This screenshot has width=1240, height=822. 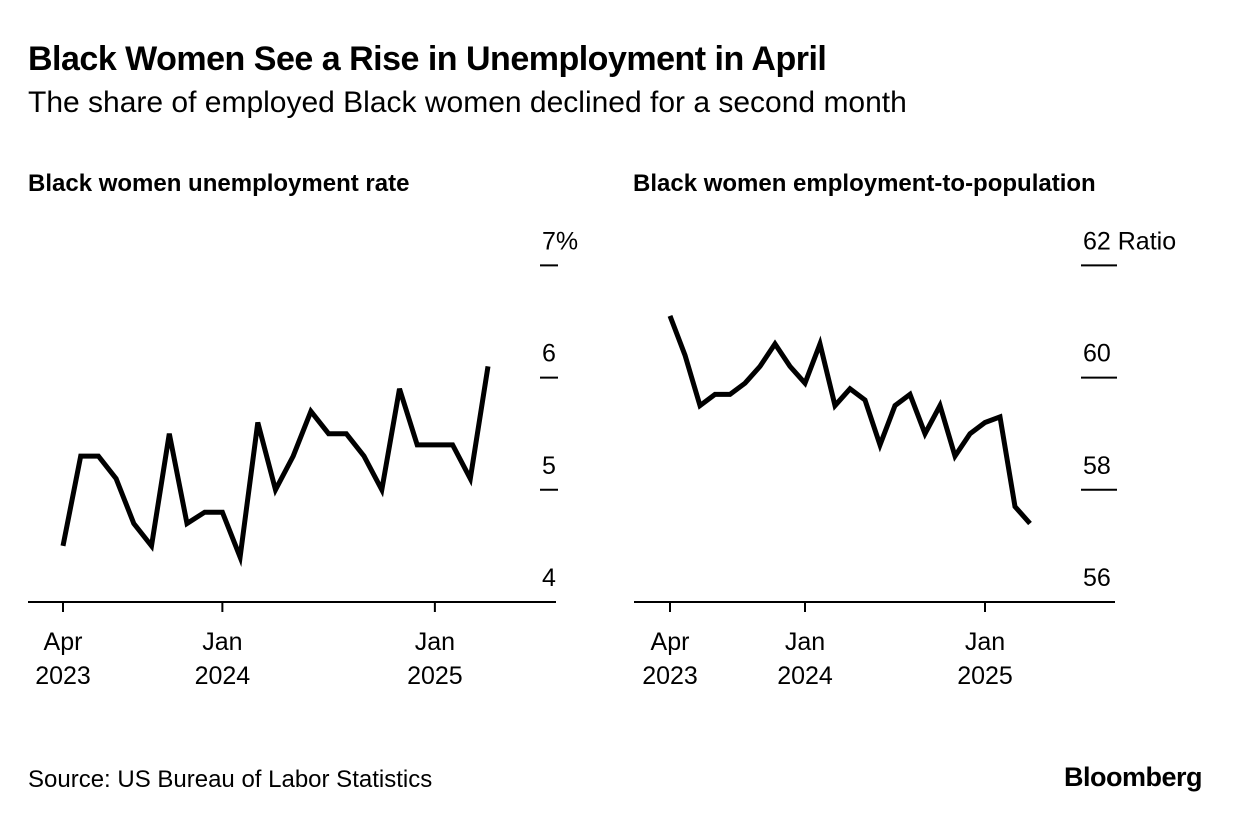 I want to click on employment-x-tick-label: Apr, so click(x=670, y=642).